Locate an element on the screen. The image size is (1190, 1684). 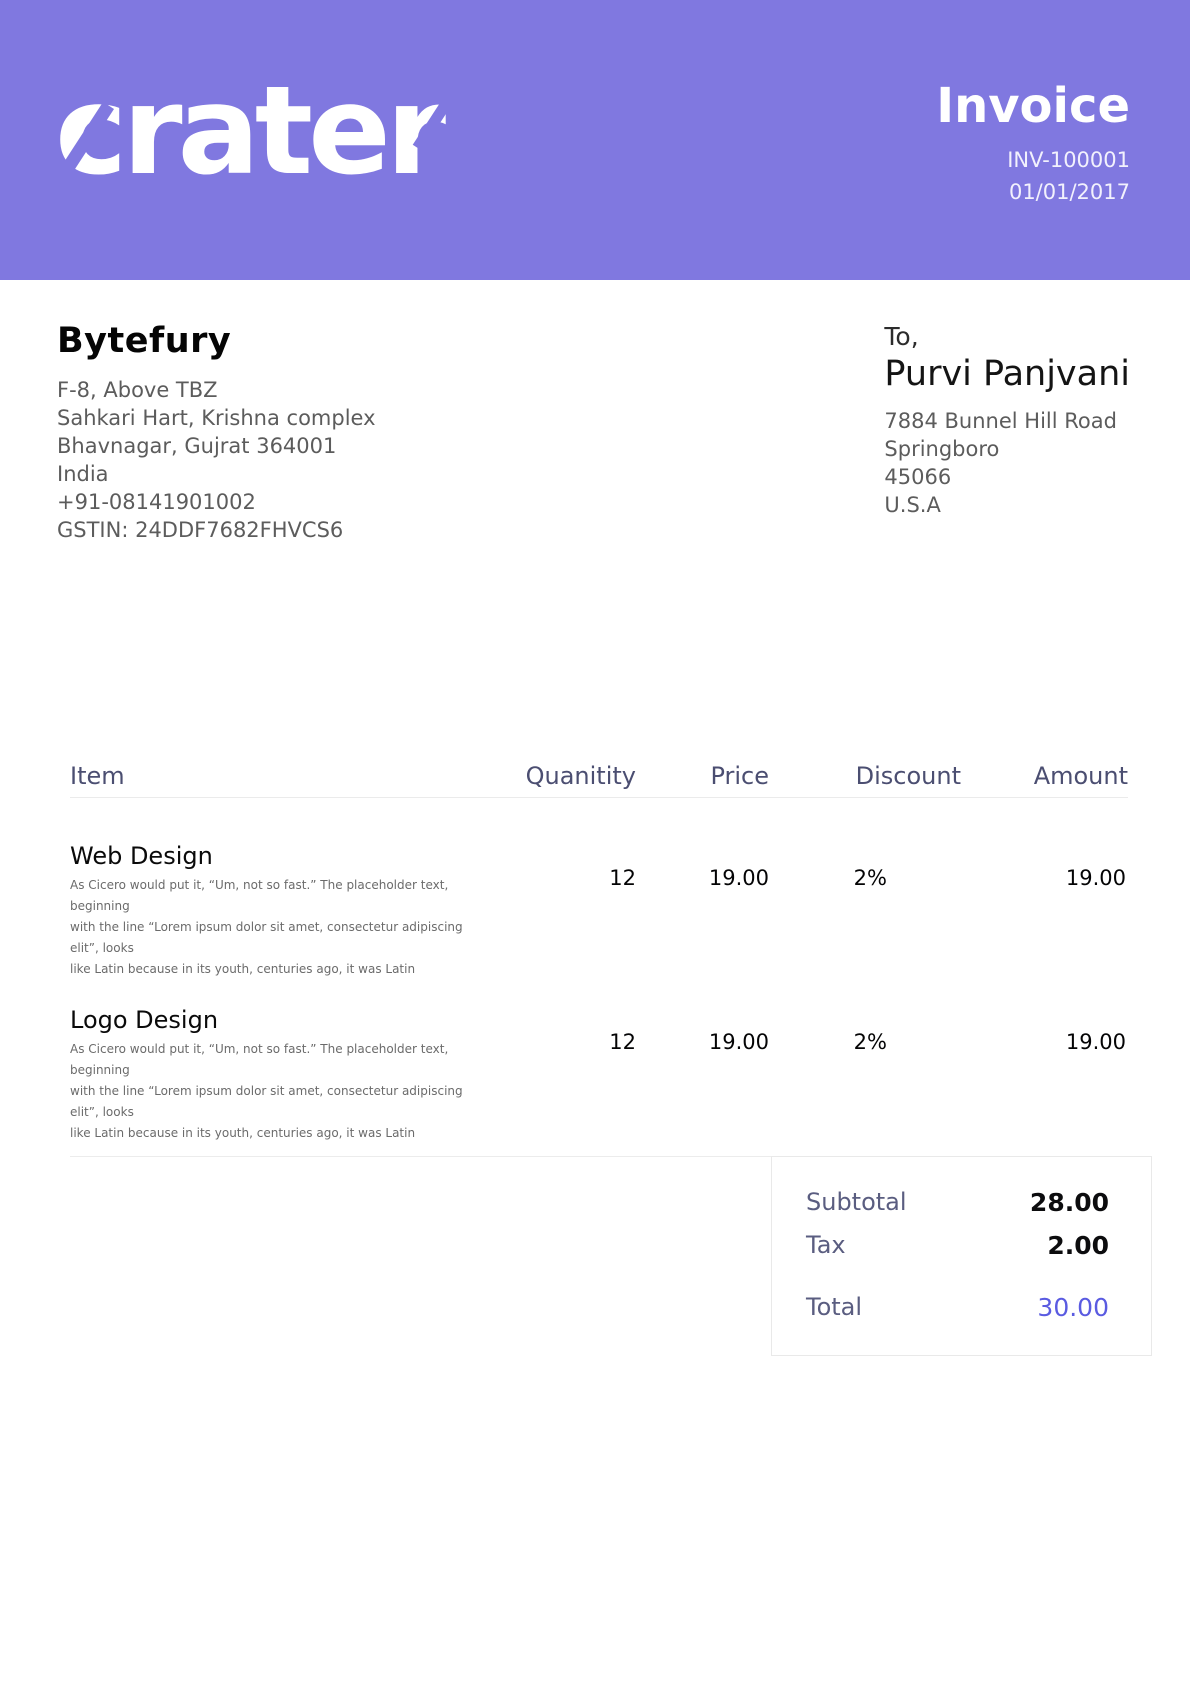
seller-address-line: India is located at coordinates (83, 474).